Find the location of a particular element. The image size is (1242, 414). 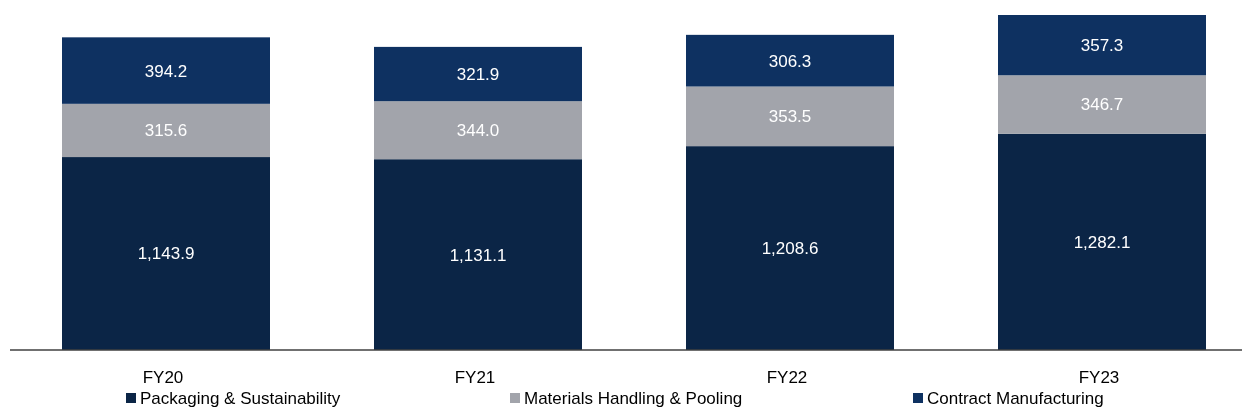

data-label: 306.3 is located at coordinates (790, 61).